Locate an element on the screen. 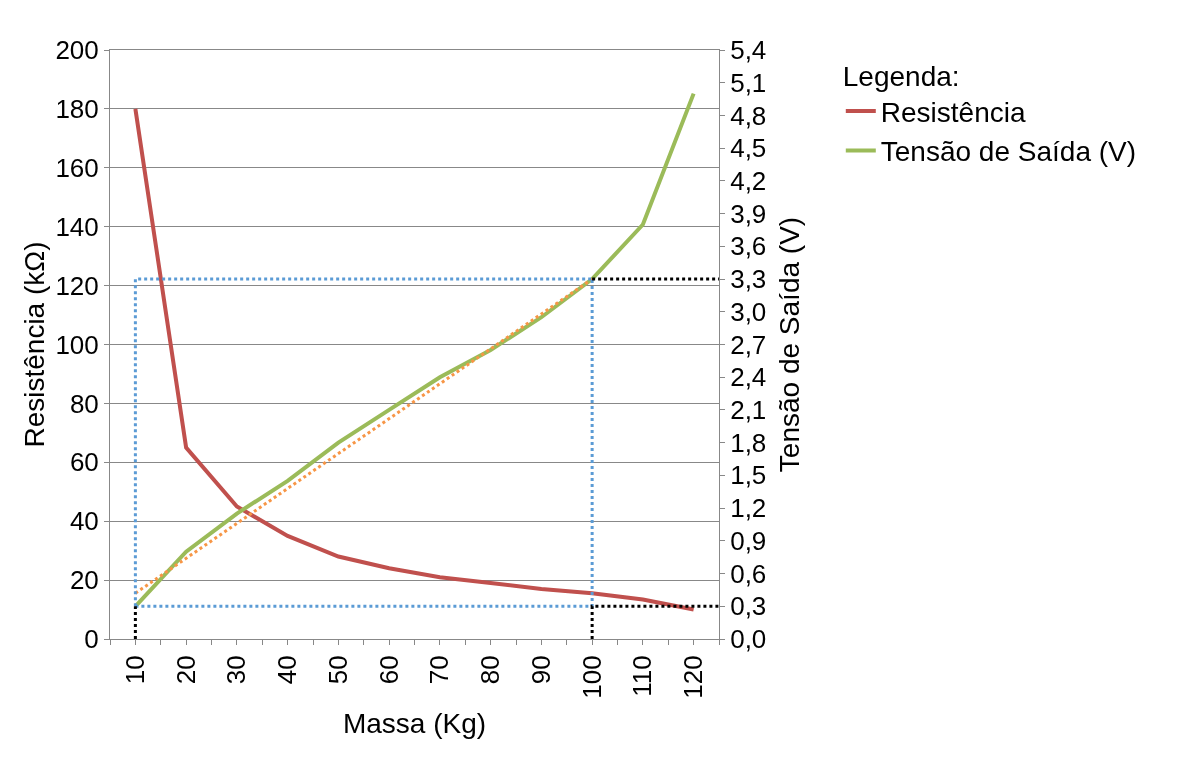 This screenshot has width=1189, height=769. y2-tick-label: 1,8 is located at coordinates (748, 442).